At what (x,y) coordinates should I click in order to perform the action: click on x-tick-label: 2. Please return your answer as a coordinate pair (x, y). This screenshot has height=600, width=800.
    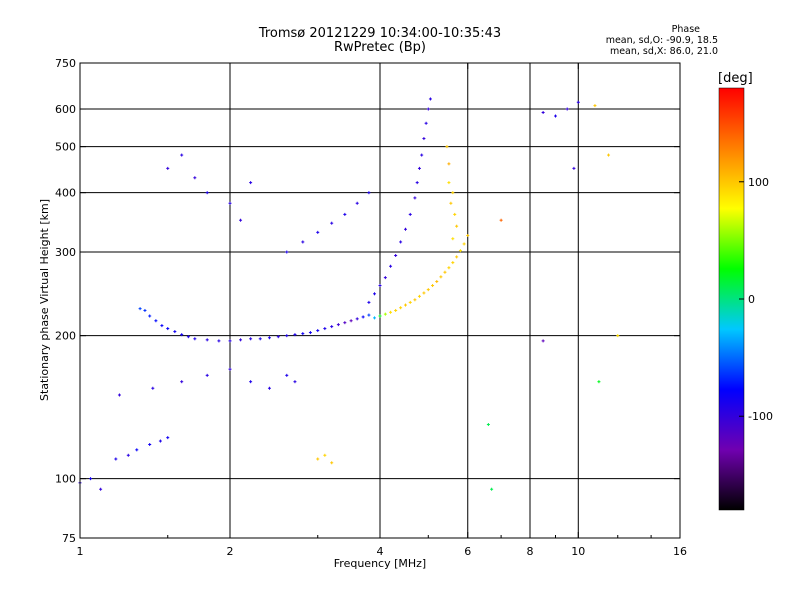
    Looking at the image, I should click on (230, 551).